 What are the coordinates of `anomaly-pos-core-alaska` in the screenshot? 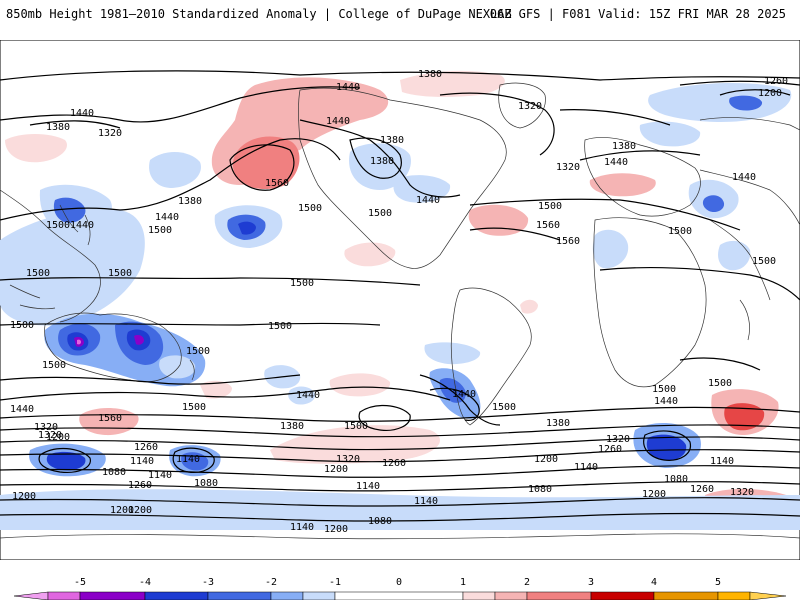 It's located at (266, 163).